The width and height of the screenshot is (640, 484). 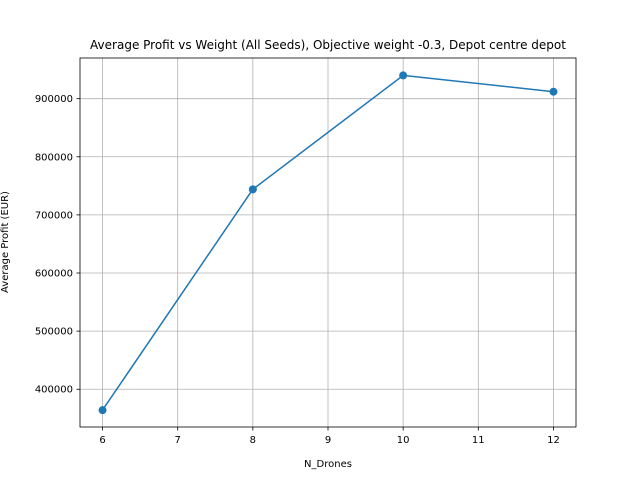 I want to click on x-tick-label: 7, so click(x=178, y=440).